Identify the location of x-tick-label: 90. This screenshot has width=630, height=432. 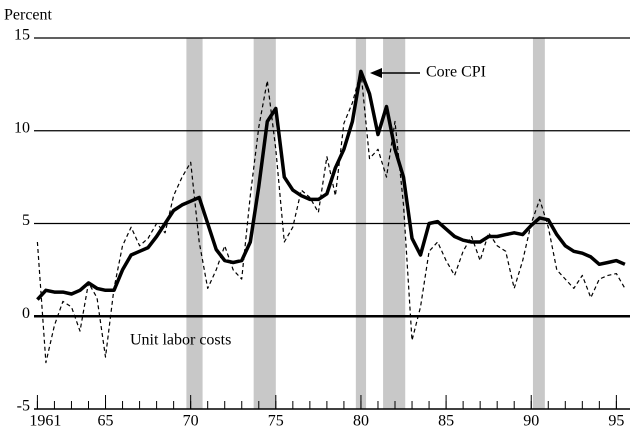
(531, 421).